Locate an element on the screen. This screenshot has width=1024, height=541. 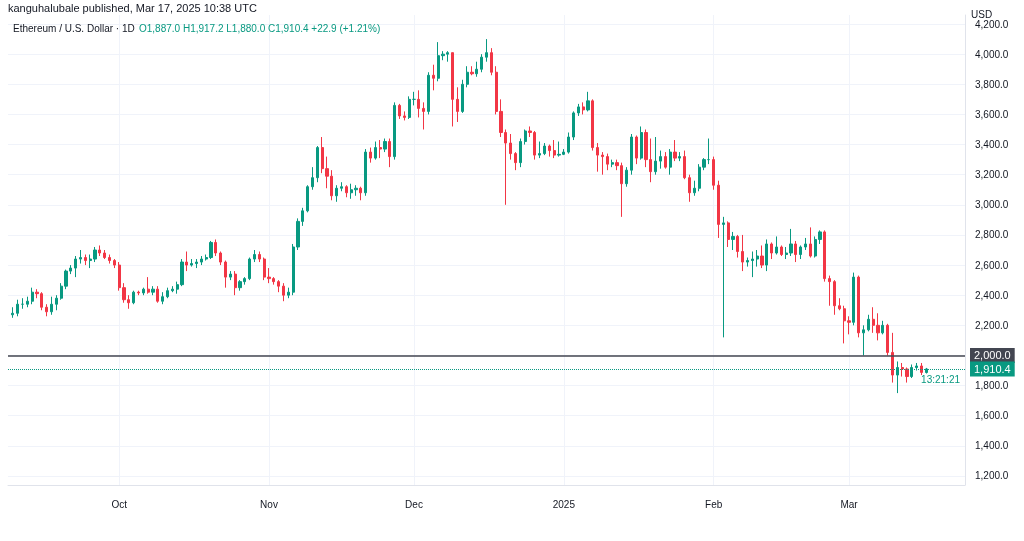
ref-line-label: 2,000.0 is located at coordinates (992, 355).